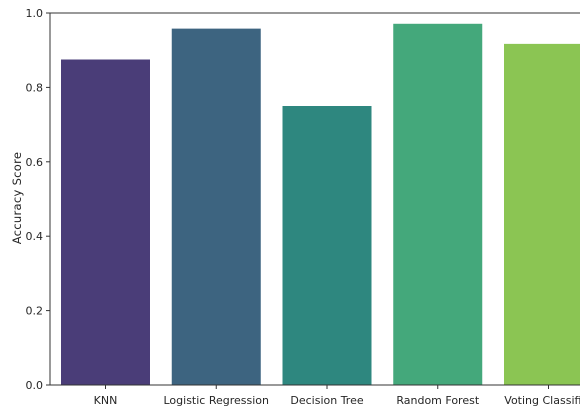 Image resolution: width=580 pixels, height=413 pixels. What do you see at coordinates (17, 198) in the screenshot?
I see `y-axis-label: Accuracy Score` at bounding box center [17, 198].